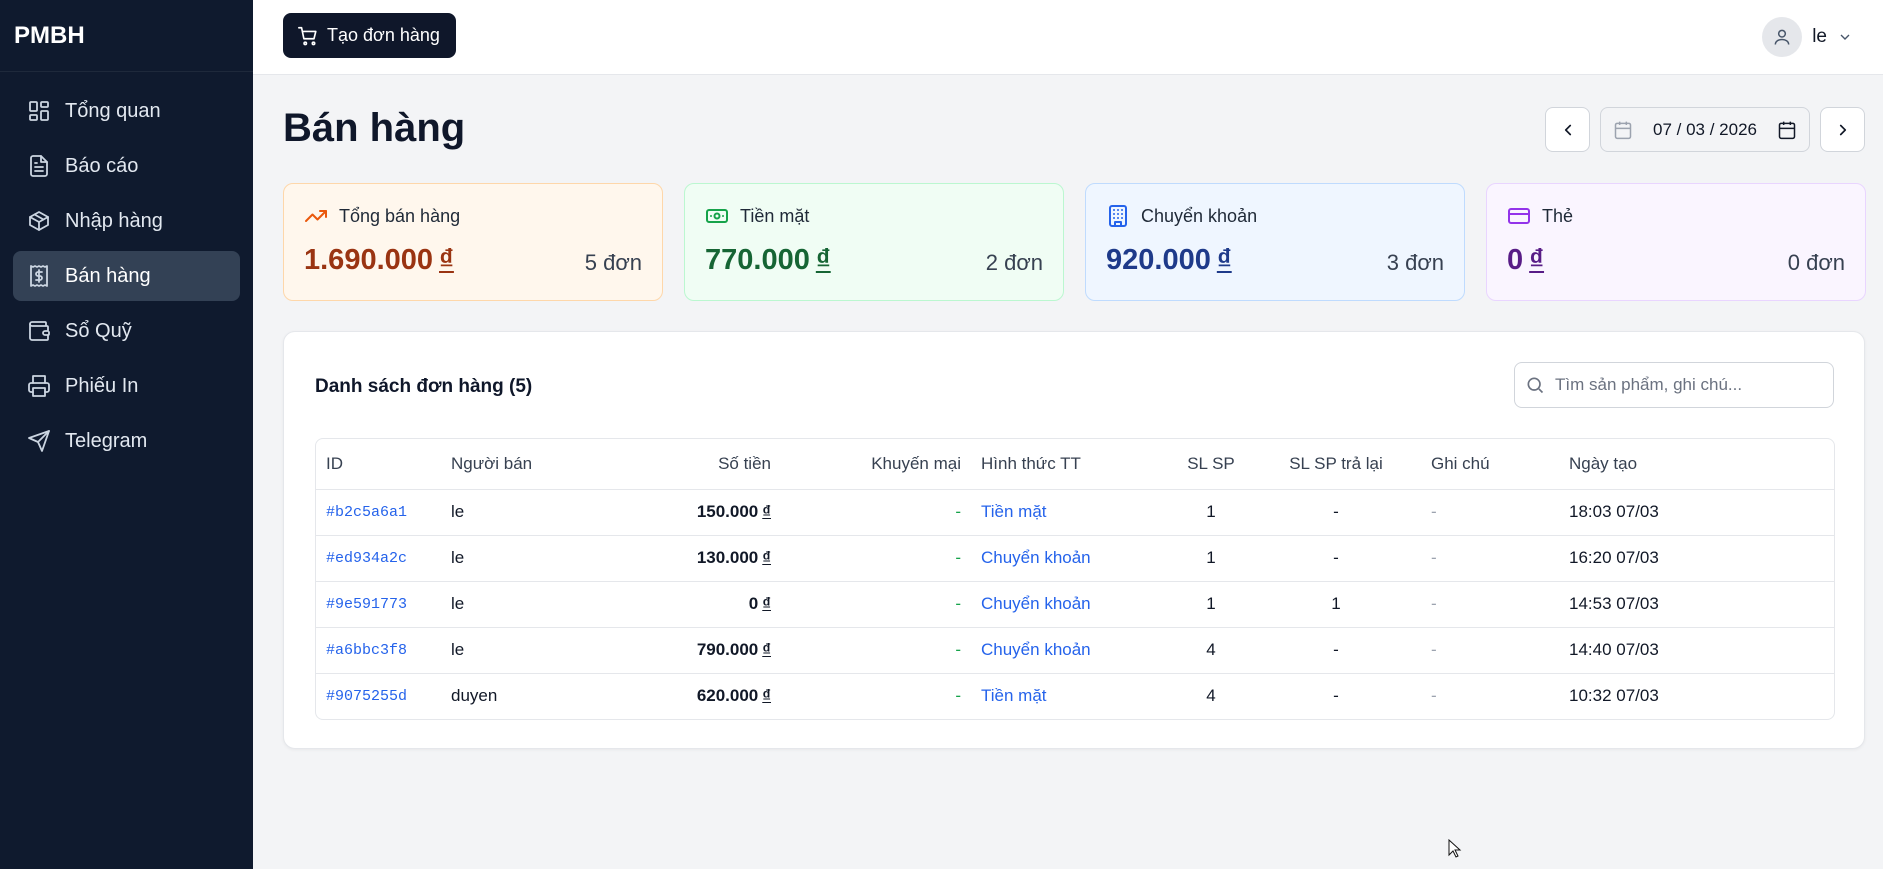 This screenshot has height=869, width=1883. I want to click on order-note: -, so click(1490, 650).